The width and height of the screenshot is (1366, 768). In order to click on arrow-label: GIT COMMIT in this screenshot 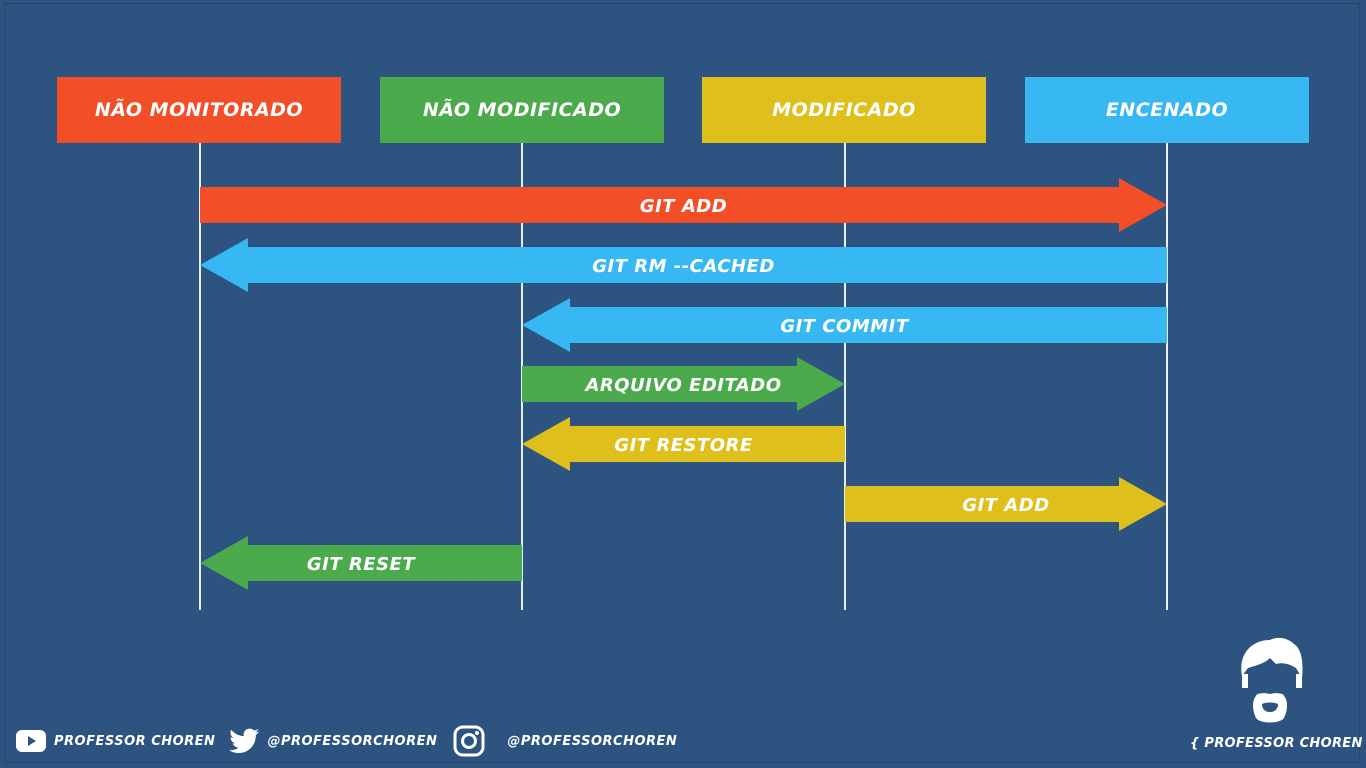, I will do `click(845, 326)`.